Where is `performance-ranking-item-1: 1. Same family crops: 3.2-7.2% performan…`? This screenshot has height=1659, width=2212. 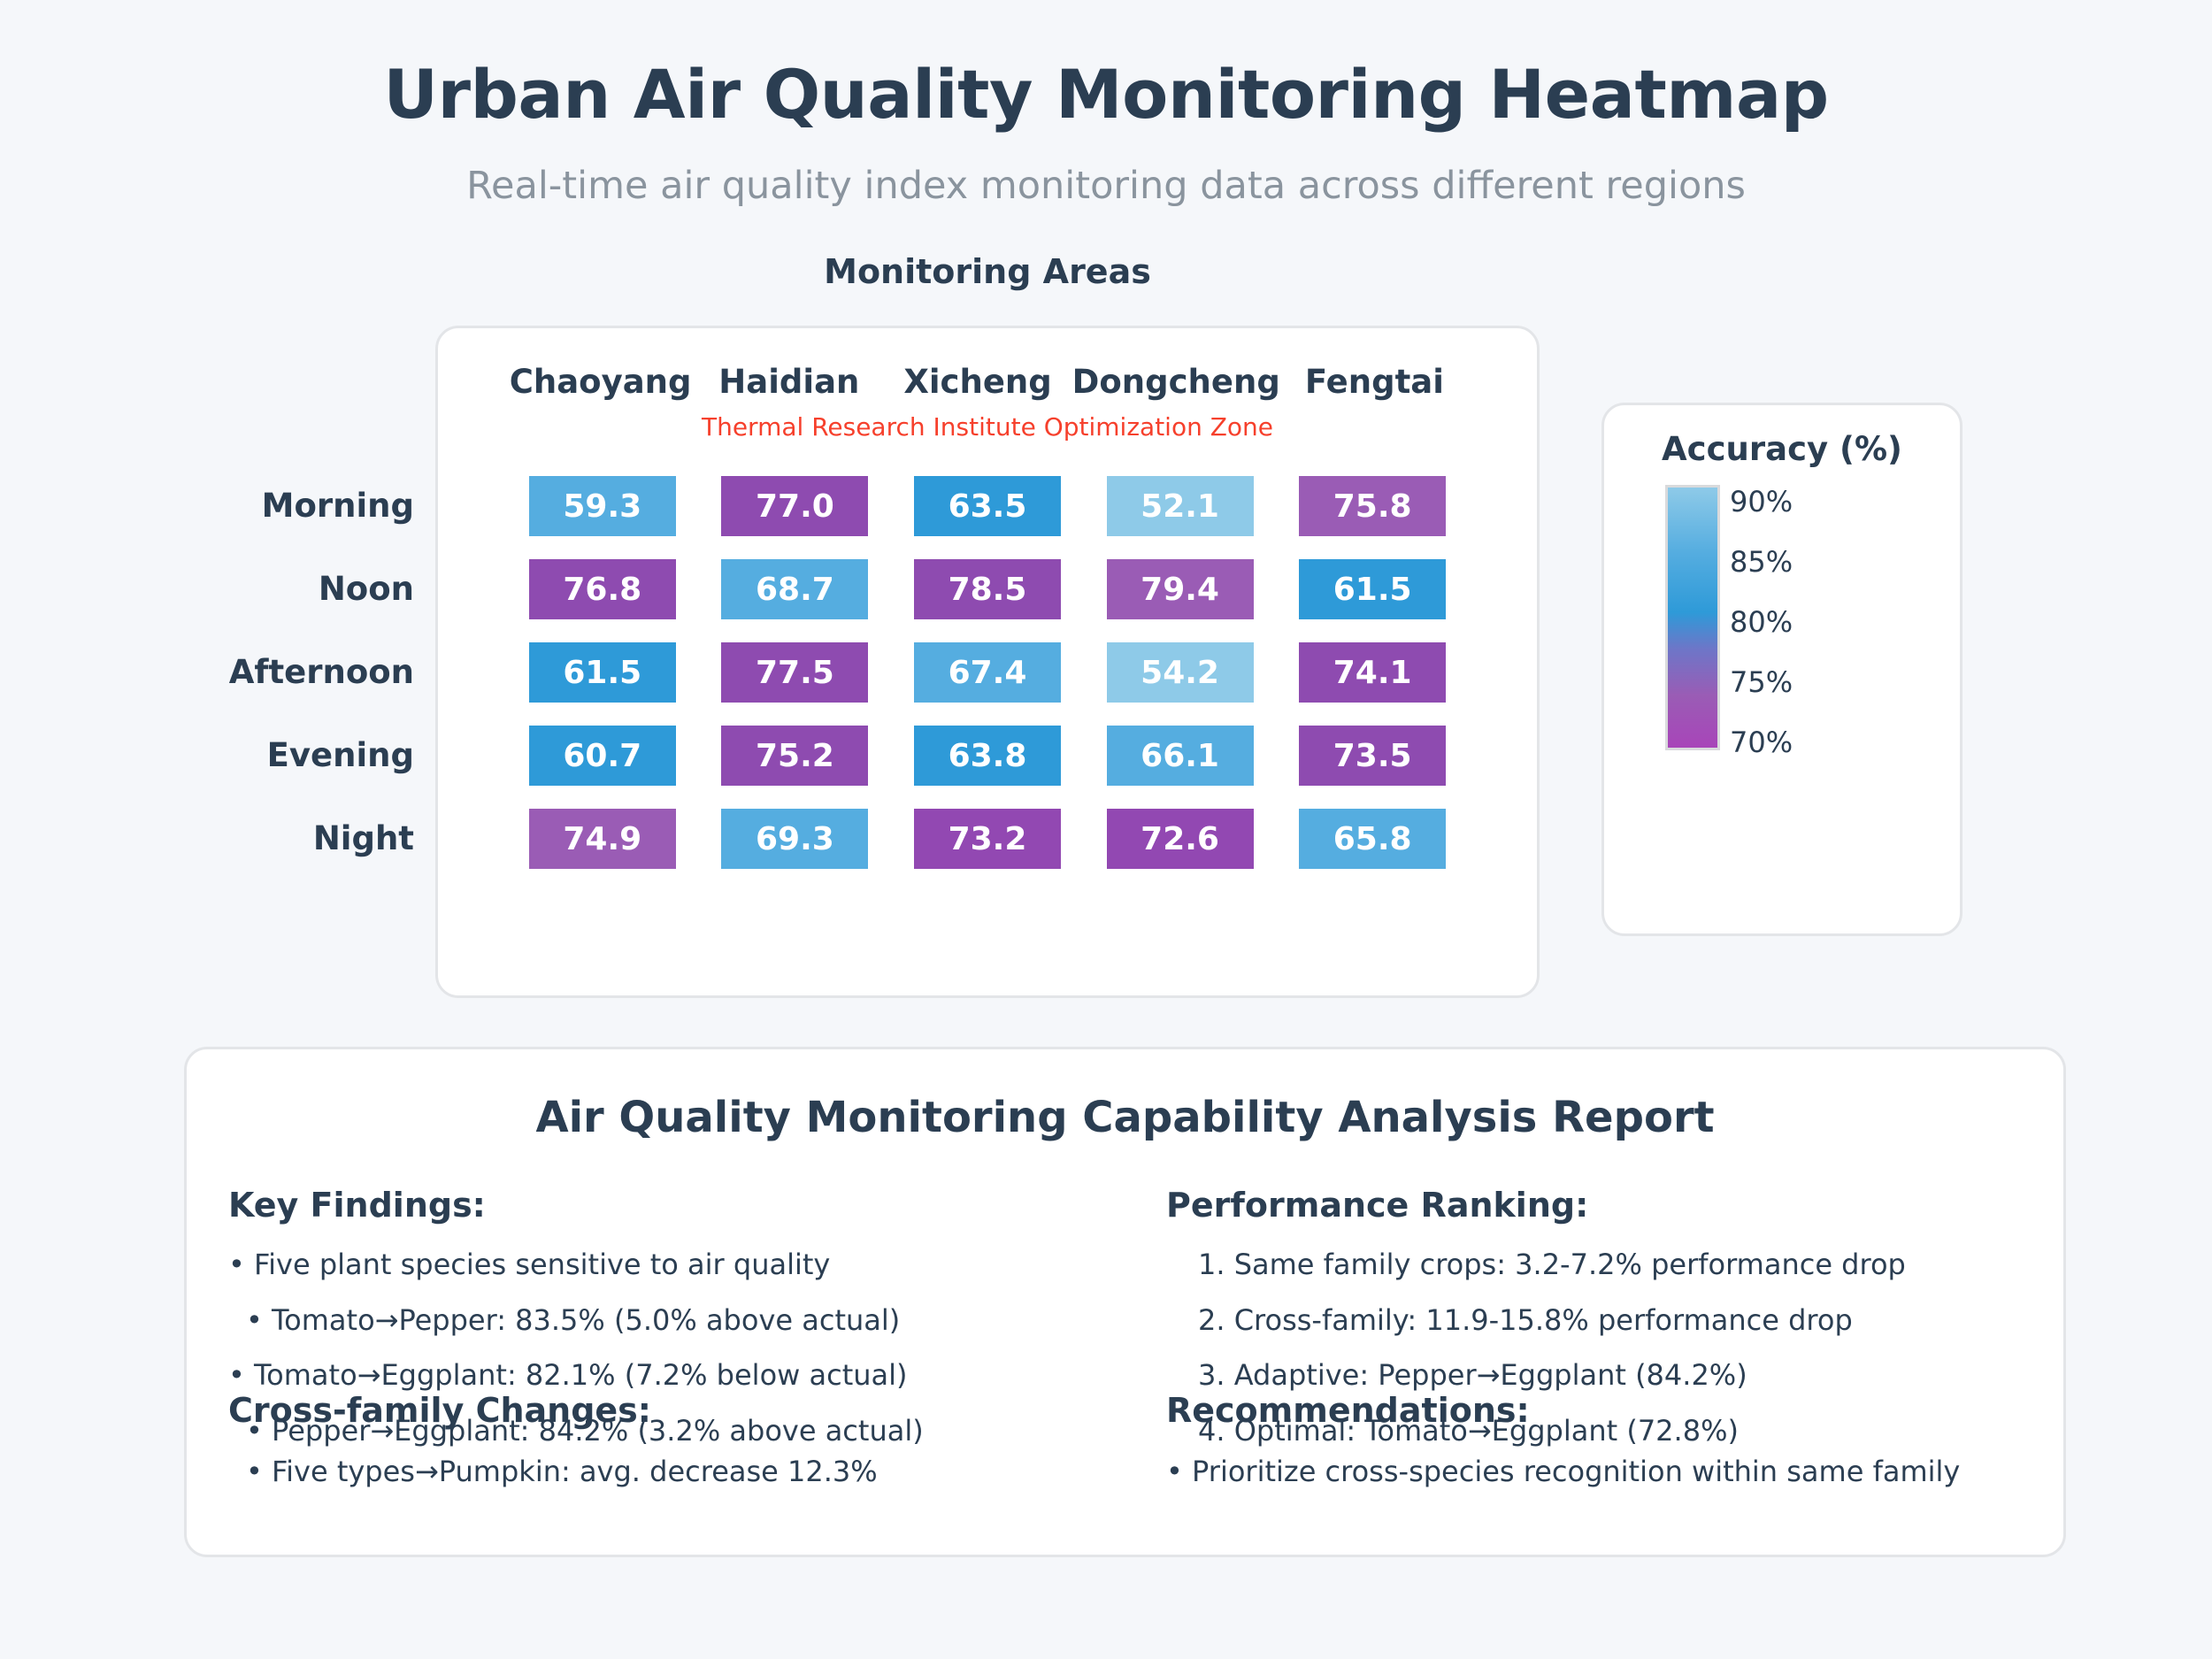
performance-ranking-item-1: 1. Same family crops: 3.2-7.2% performan… is located at coordinates (1552, 1265).